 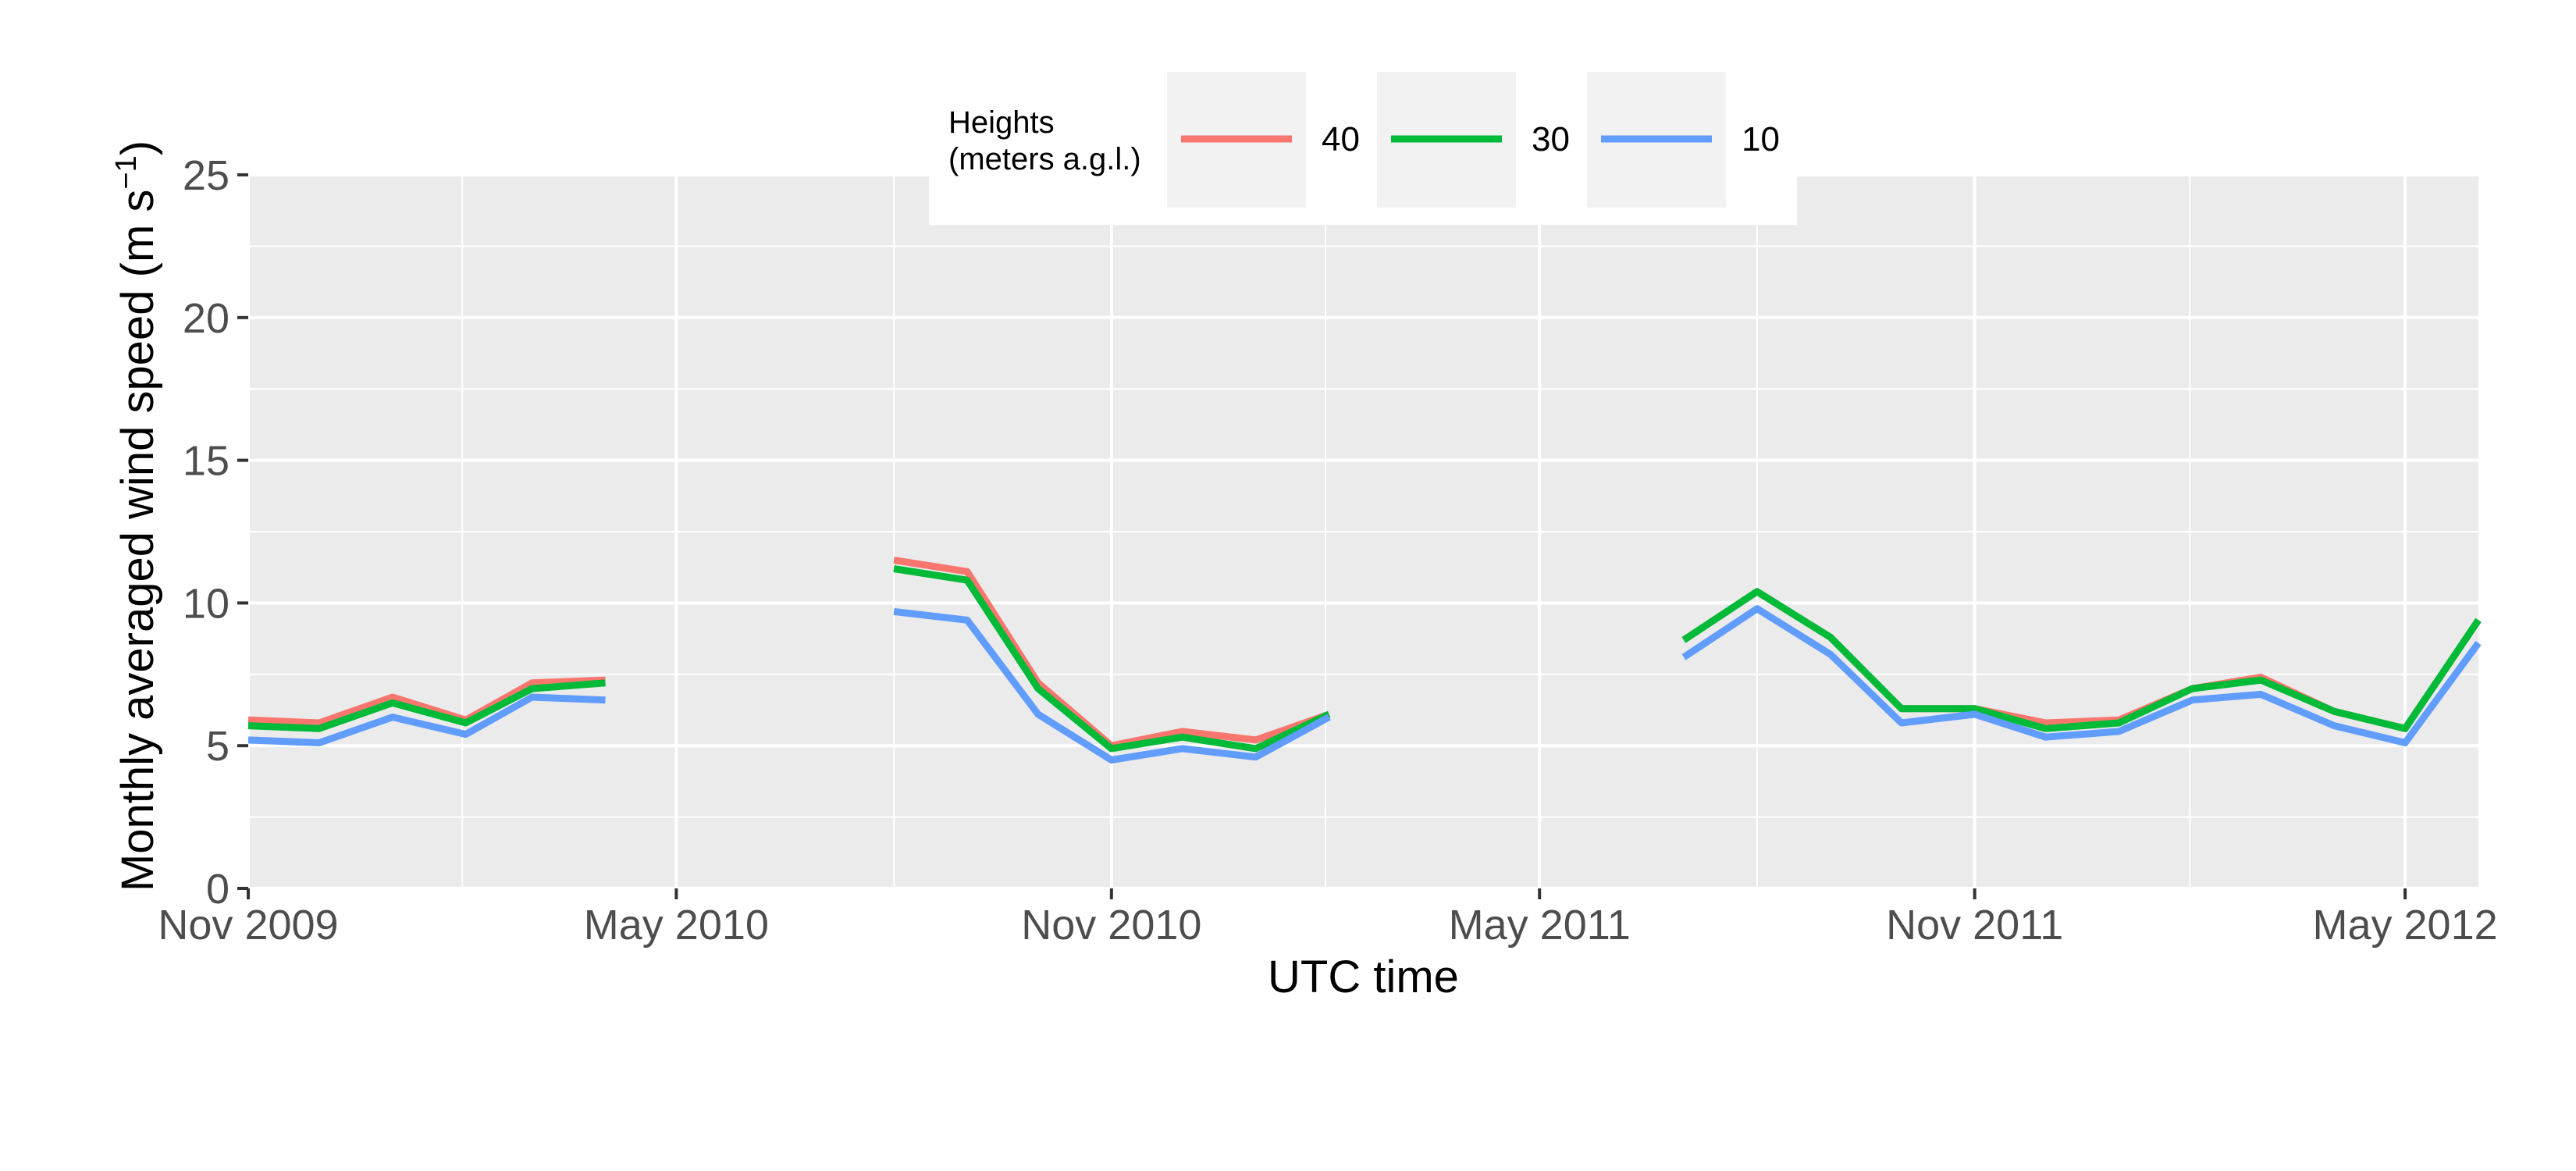 I want to click on legend-item-40: 40, so click(x=1263, y=140).